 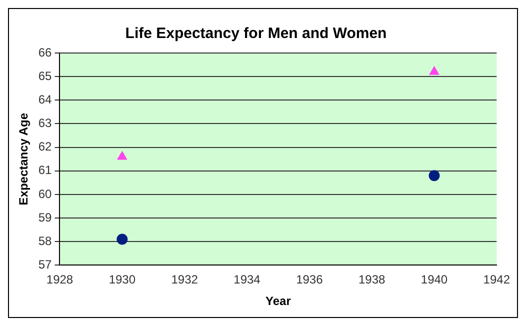 I want to click on y-tick-label: 59, so click(x=45, y=217).